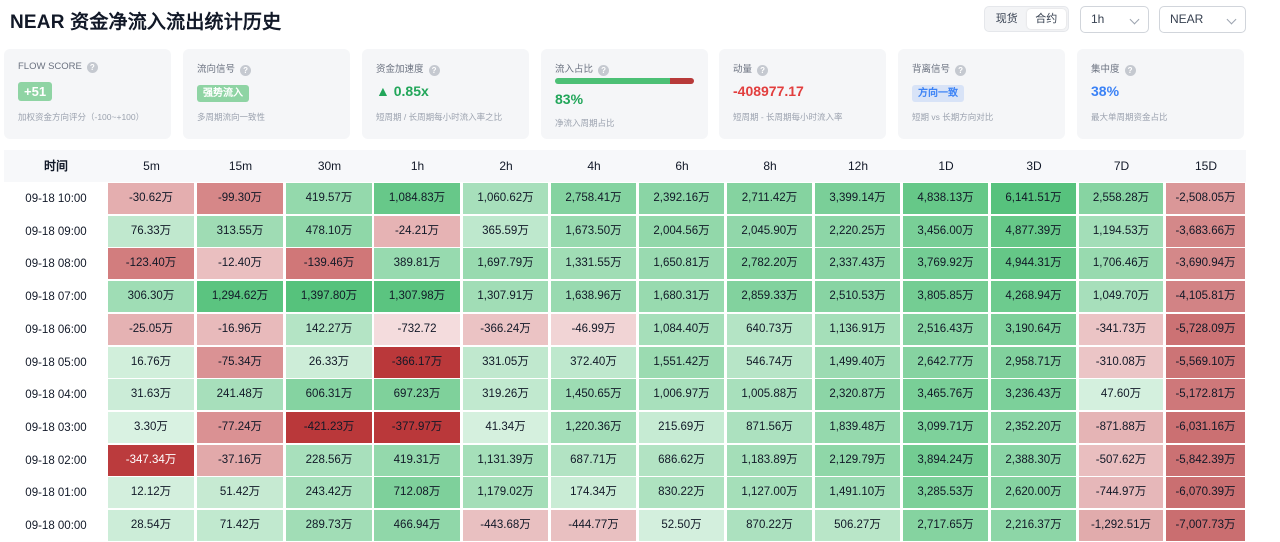 This screenshot has height=542, width=1280. Describe the element at coordinates (56, 199) in the screenshot. I see `row-time: 09-18 10:00` at that location.